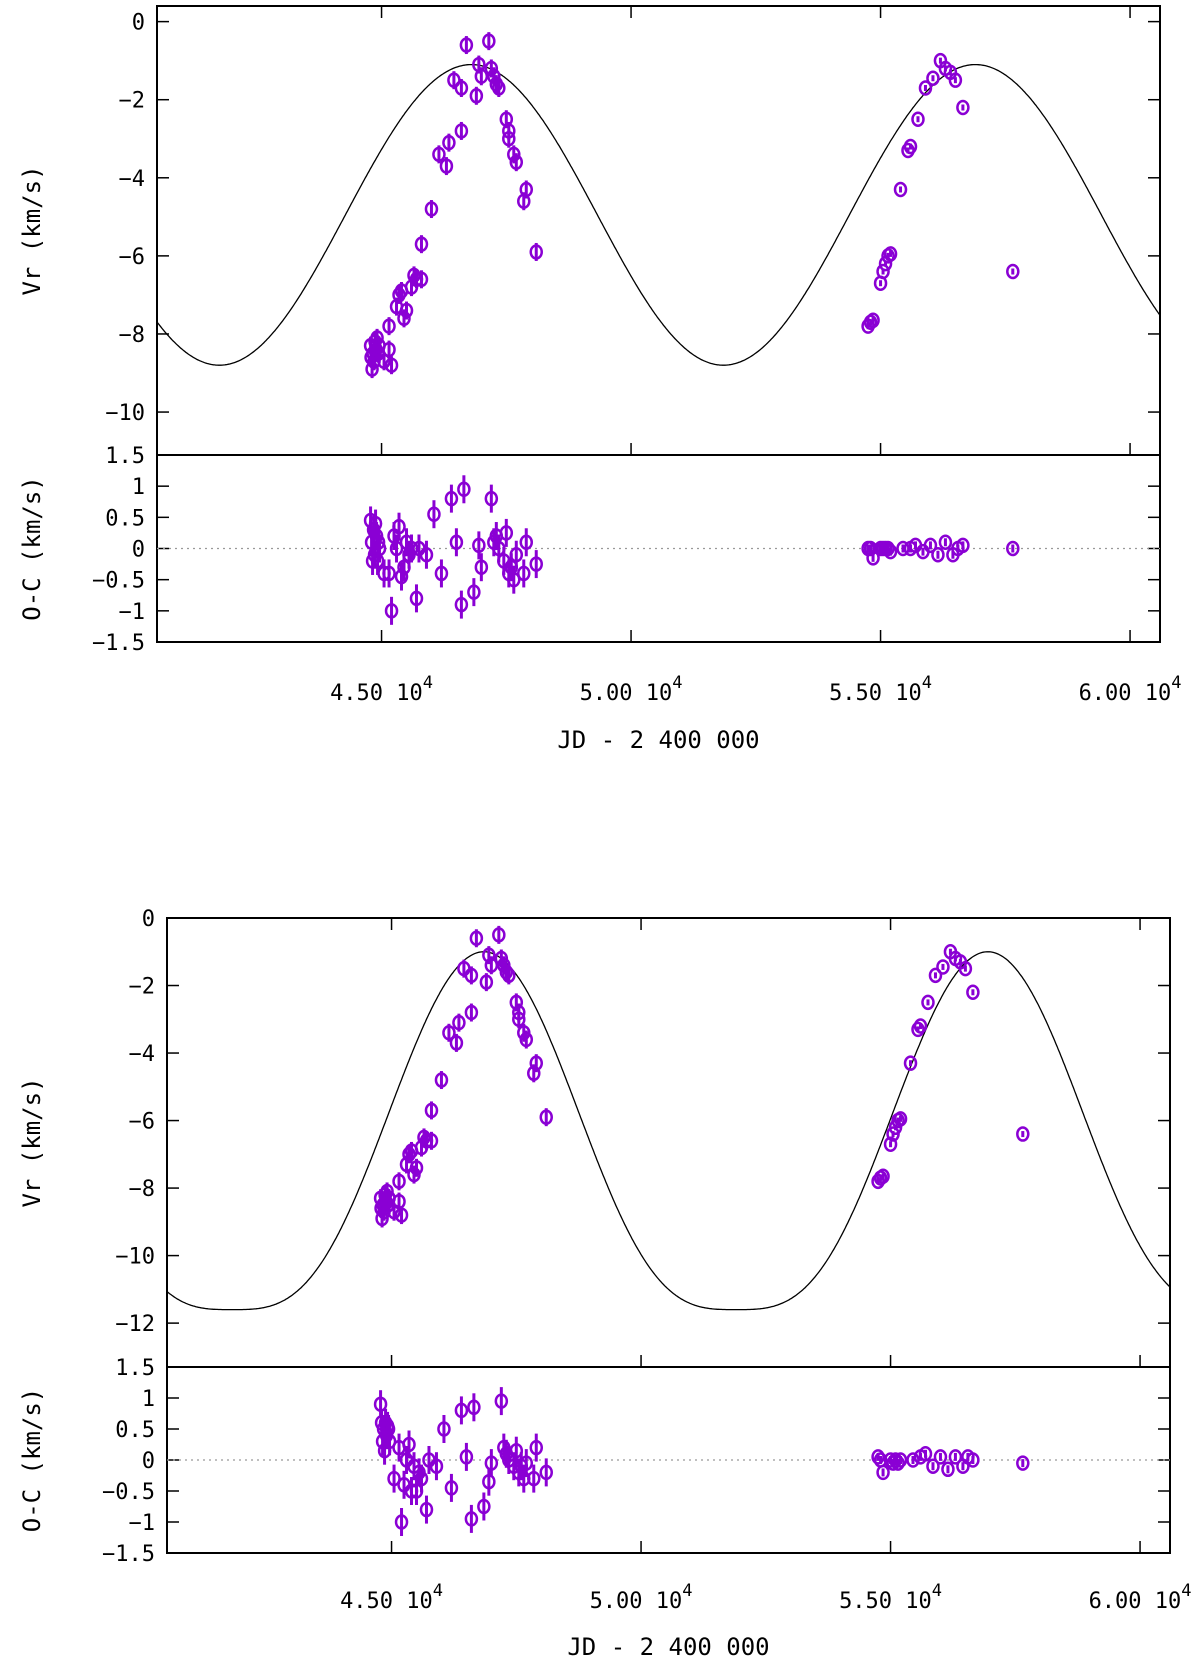 This screenshot has width=1200, height=1674. What do you see at coordinates (148, 1461) in the screenshot?
I see `residual-y-tick-label: 0` at bounding box center [148, 1461].